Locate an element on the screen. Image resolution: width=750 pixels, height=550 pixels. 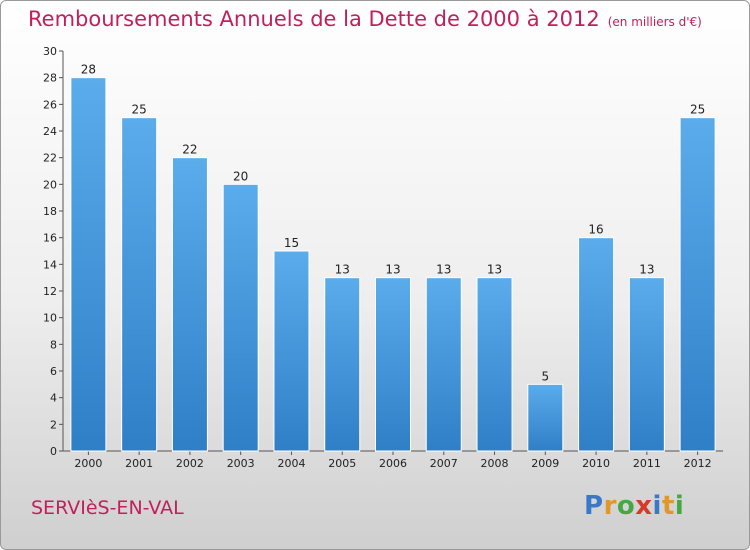
y-tick-label: 10 is located at coordinates (50, 318).